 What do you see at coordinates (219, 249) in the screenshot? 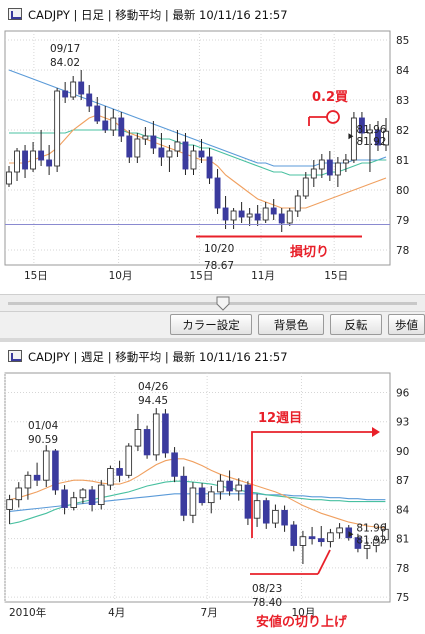
I see `low-date-label: 10/20` at bounding box center [219, 249].